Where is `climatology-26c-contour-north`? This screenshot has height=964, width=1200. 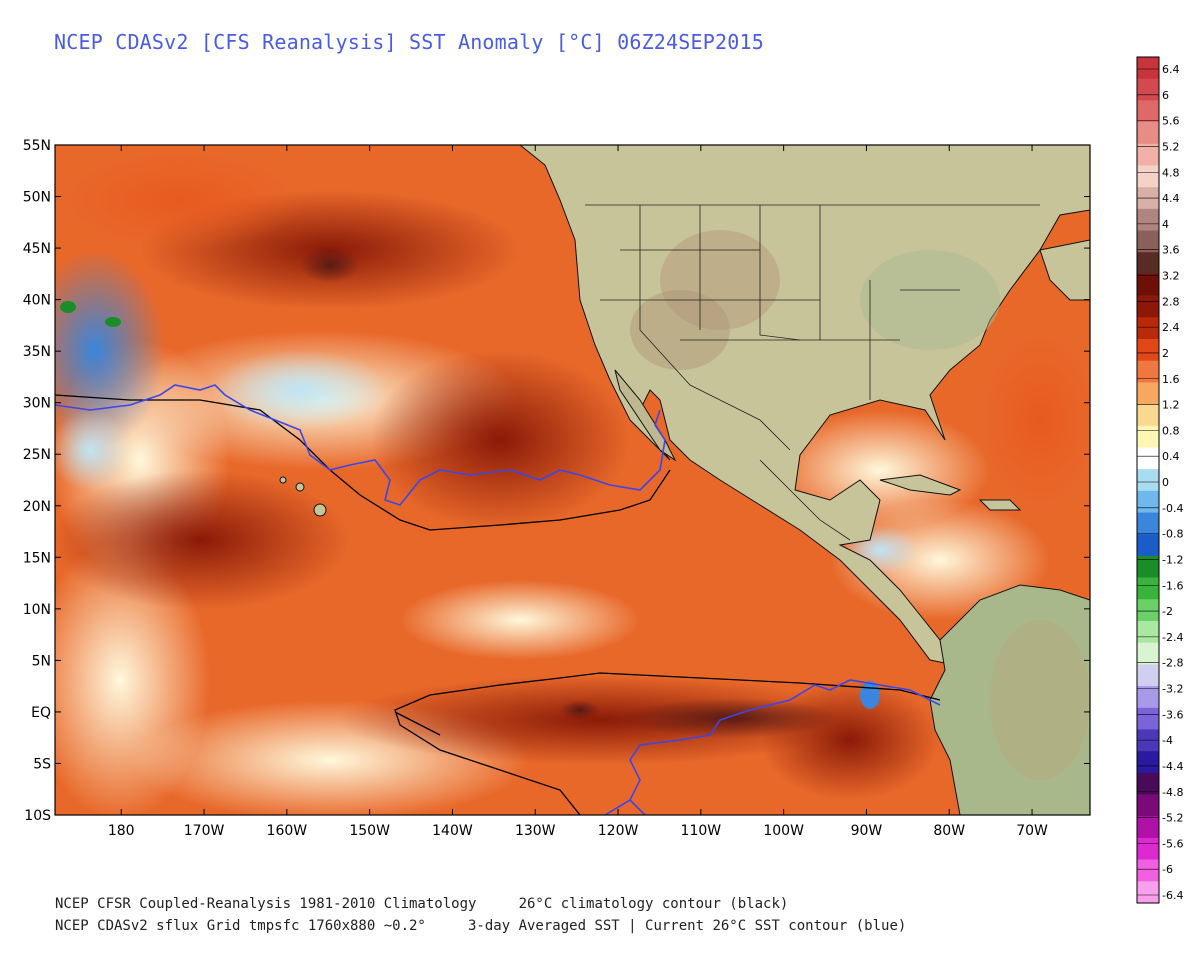
climatology-26c-contour-north is located at coordinates (363, 462).